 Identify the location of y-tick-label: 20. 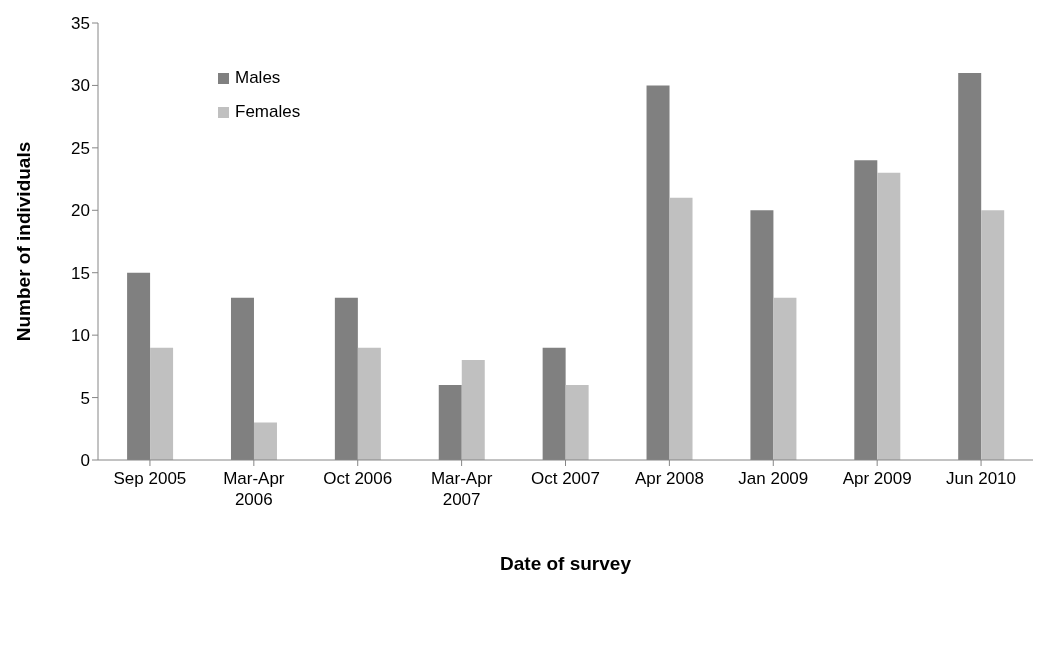
(80, 211).